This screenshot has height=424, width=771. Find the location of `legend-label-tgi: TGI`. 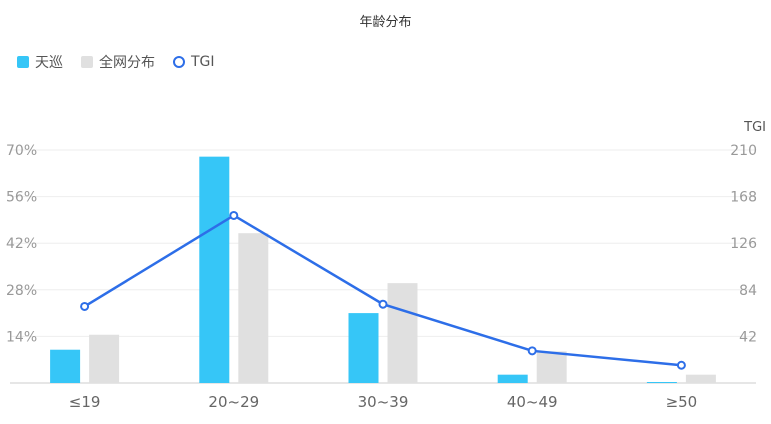

legend-label-tgi: TGI is located at coordinates (203, 62).